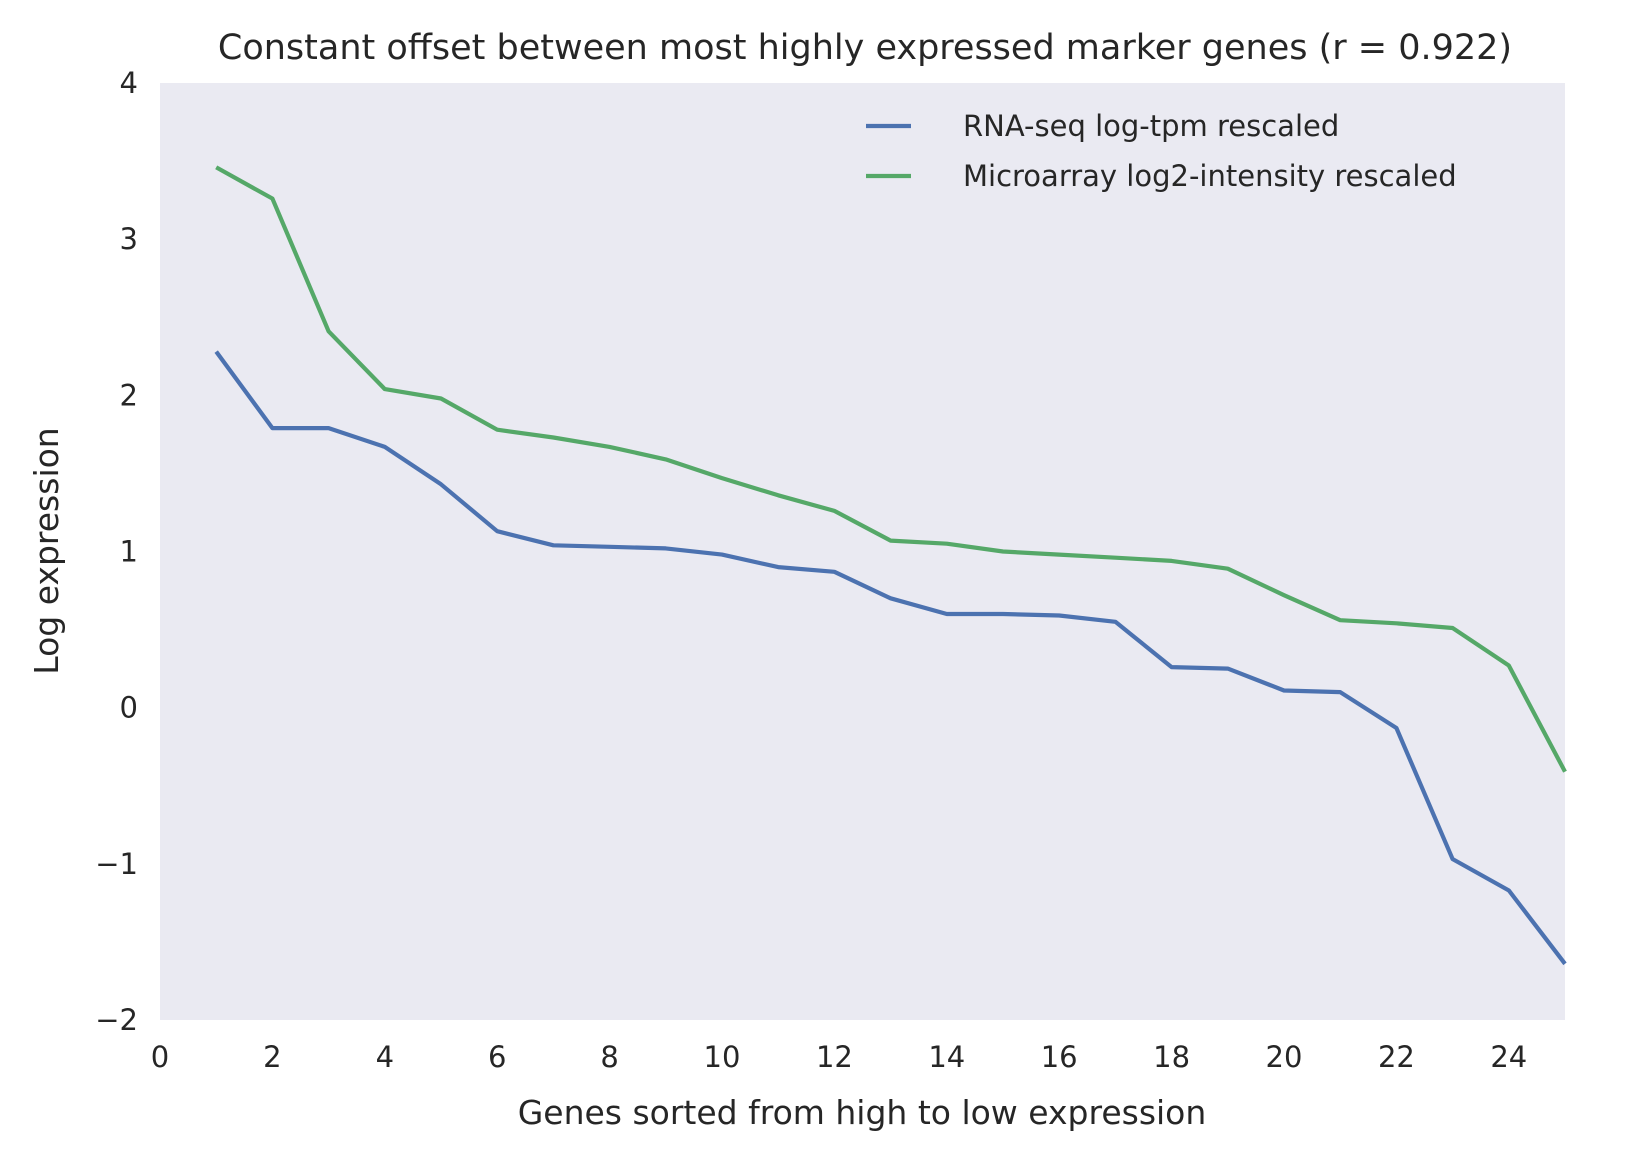 The height and width of the screenshot is (1156, 1630). I want to click on x-tick-label: 8, so click(609, 1057).